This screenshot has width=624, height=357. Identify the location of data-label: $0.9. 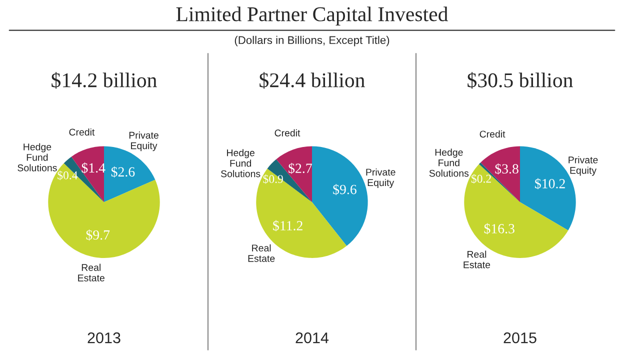
(273, 179).